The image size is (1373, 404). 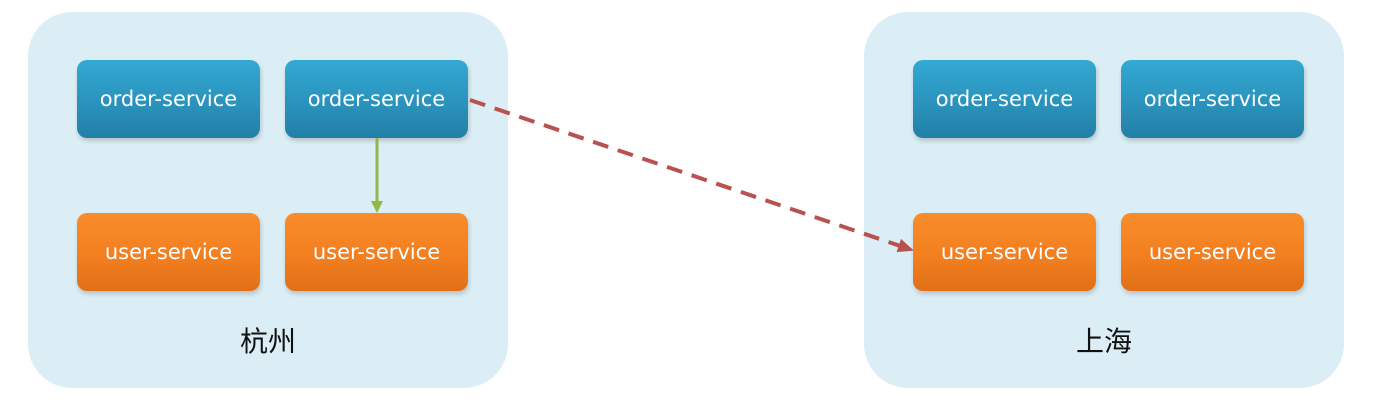 I want to click on shanghai-order-service-2: order-service, so click(x=1212, y=99).